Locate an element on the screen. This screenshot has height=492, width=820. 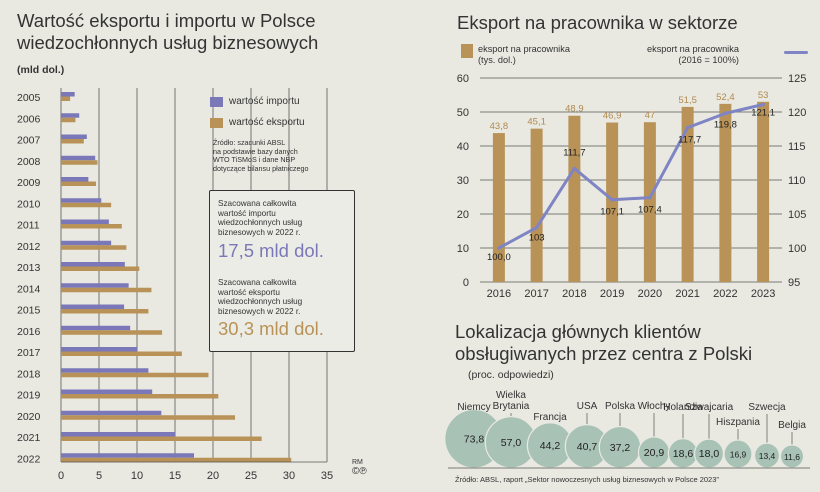
legend-bar-label: eksport na pracownika (tys. dol.) is located at coordinates (524, 55).